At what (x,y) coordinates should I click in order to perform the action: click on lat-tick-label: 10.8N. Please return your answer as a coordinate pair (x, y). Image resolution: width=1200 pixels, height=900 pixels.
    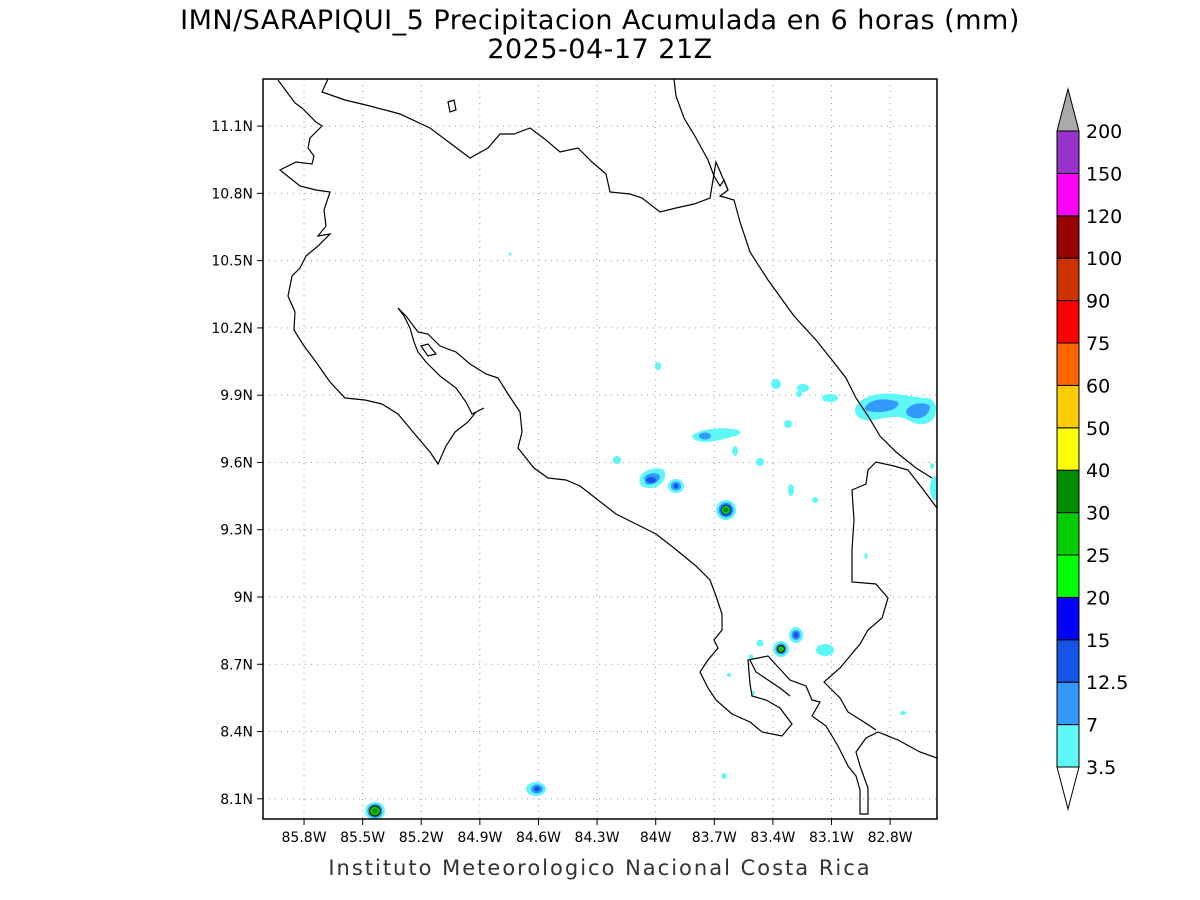
    Looking at the image, I should click on (232, 194).